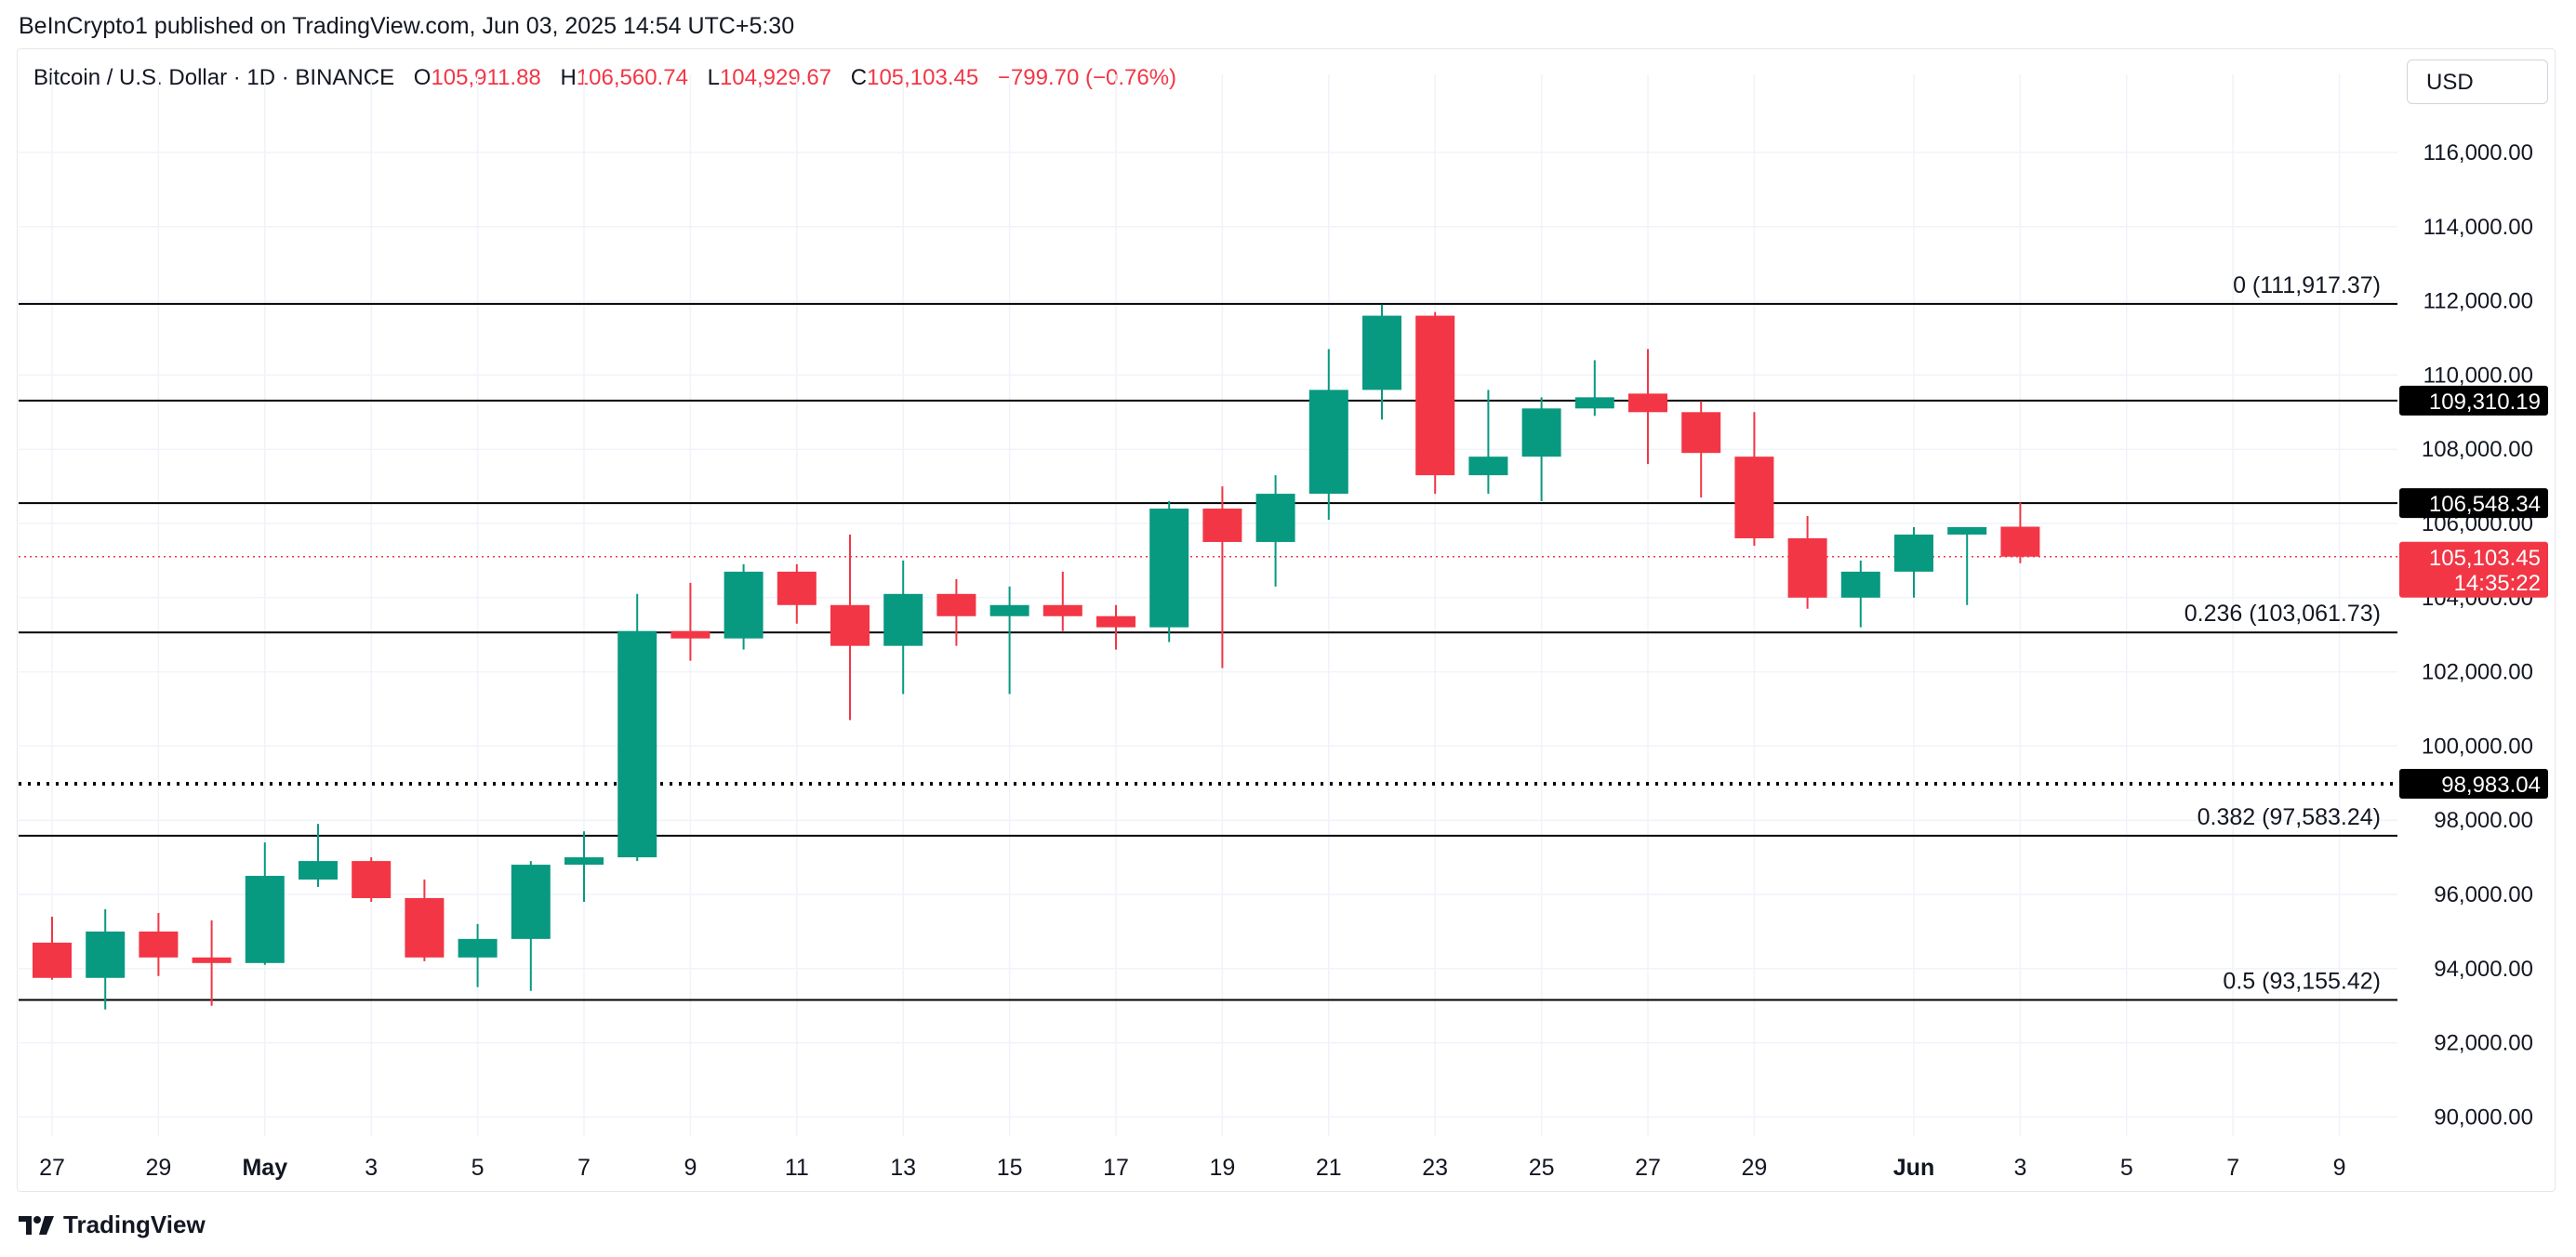 This screenshot has width=2576, height=1257. What do you see at coordinates (2289, 817) in the screenshot?
I see `fib-level-label: 0.382 (97,583.24)` at bounding box center [2289, 817].